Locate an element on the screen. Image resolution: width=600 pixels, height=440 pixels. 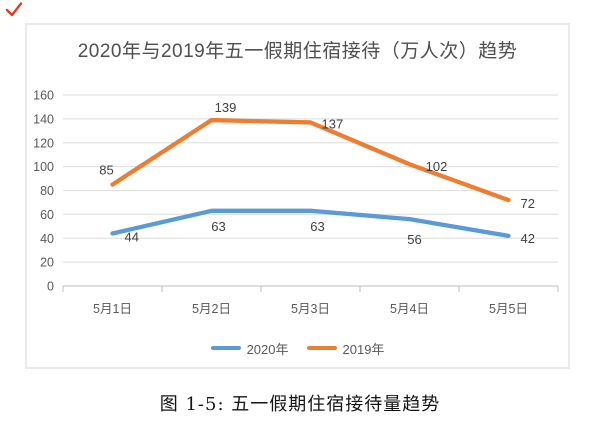
red-check-stroke is located at coordinates (14, 9).